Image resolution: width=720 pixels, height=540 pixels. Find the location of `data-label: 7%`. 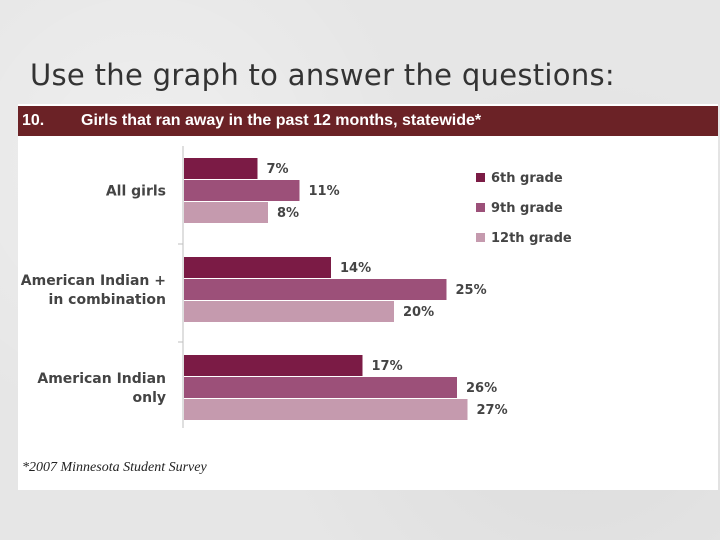

data-label: 7% is located at coordinates (278, 169).